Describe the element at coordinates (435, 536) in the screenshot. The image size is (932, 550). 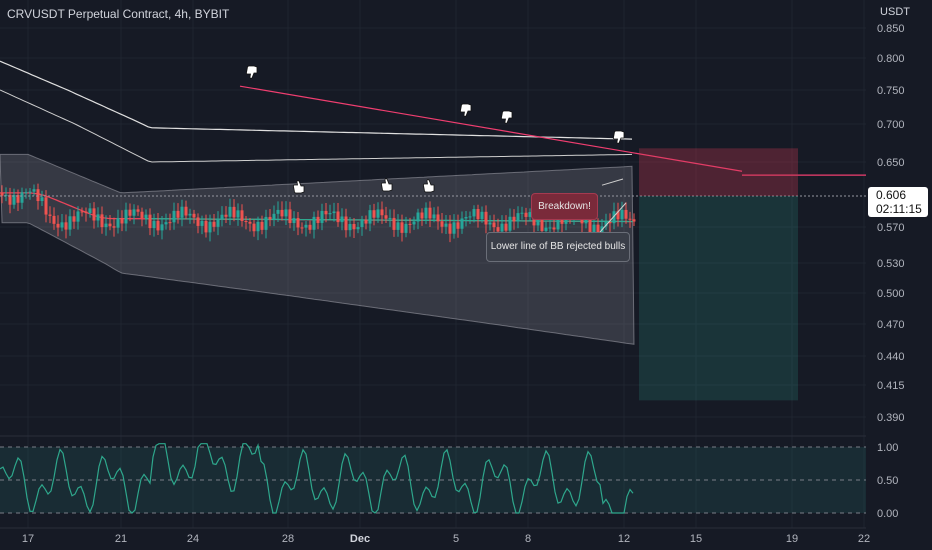
I see `time-axis: 17 21 24 28 Dec 5 8 12 15 19 22` at that location.